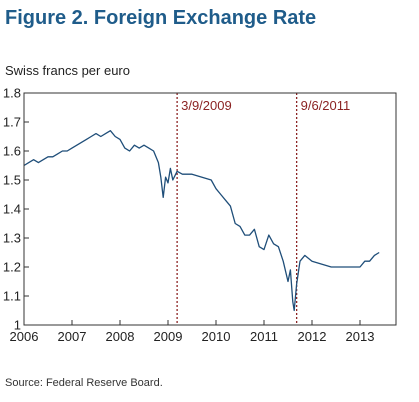 This screenshot has height=402, width=419. Describe the element at coordinates (12, 209) in the screenshot. I see `y-tick-label: 1.4` at that location.